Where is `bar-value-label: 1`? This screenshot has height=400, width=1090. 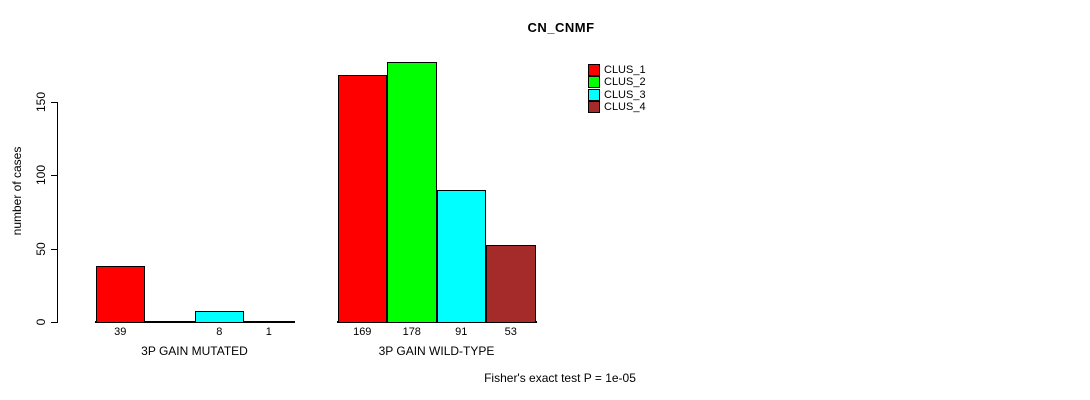
bar-value-label: 1 is located at coordinates (268, 332).